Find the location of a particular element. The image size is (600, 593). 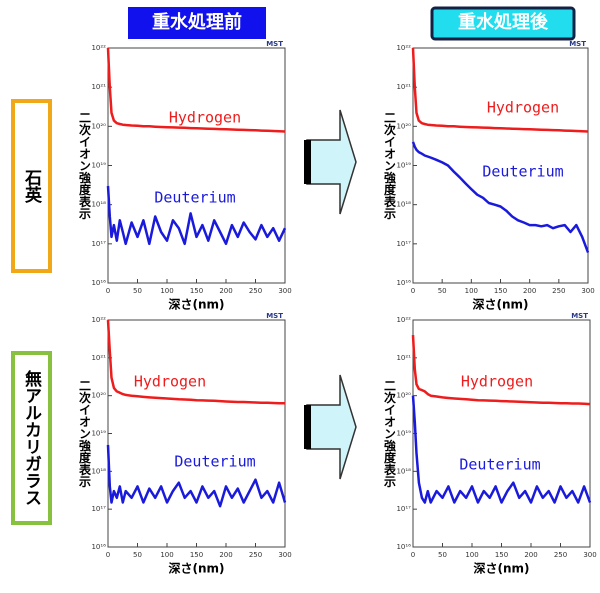

row-label: 無アルカリガラス is located at coordinates (31, 437).